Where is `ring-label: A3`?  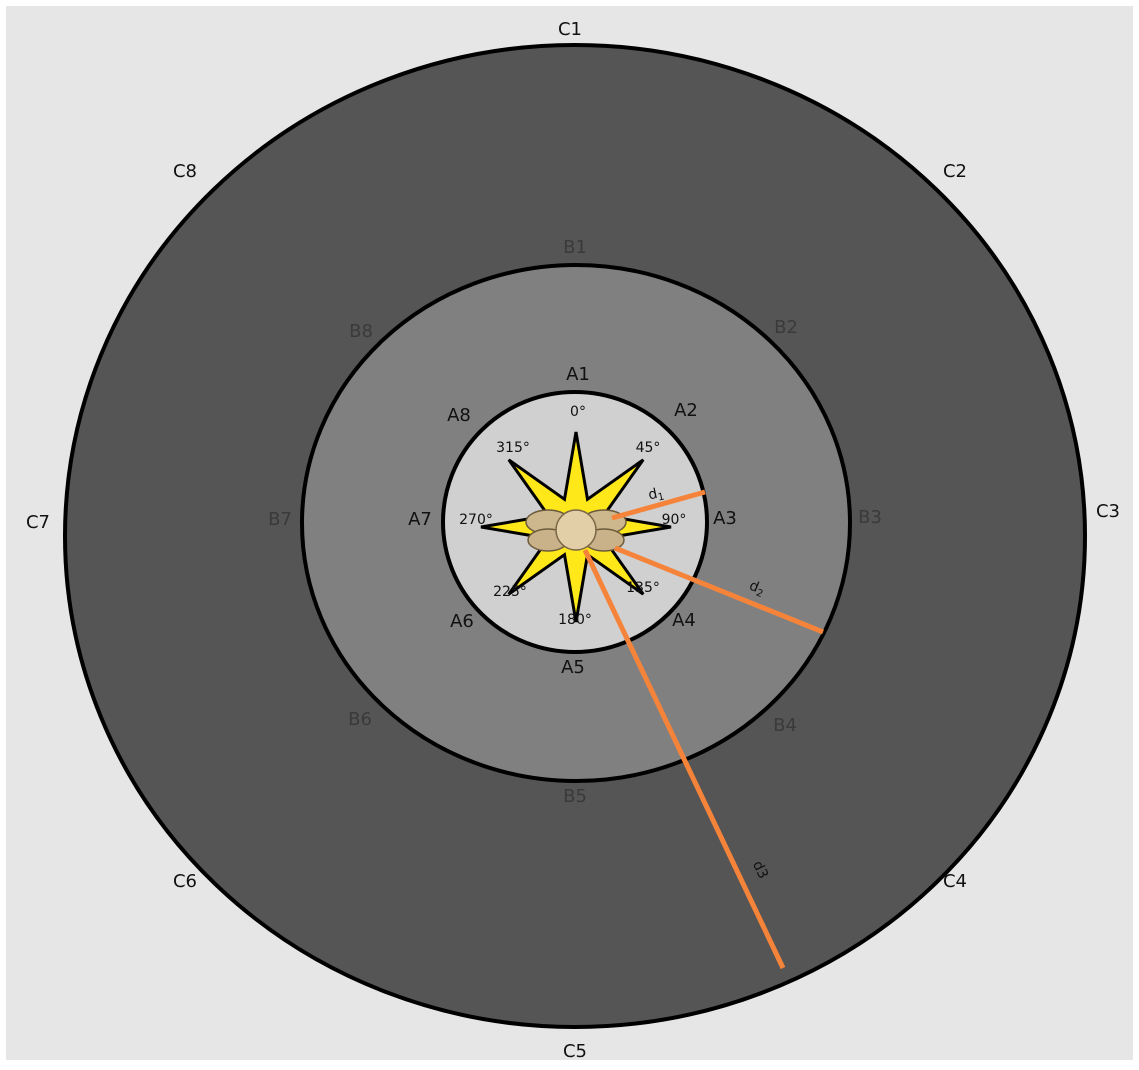 ring-label: A3 is located at coordinates (725, 518).